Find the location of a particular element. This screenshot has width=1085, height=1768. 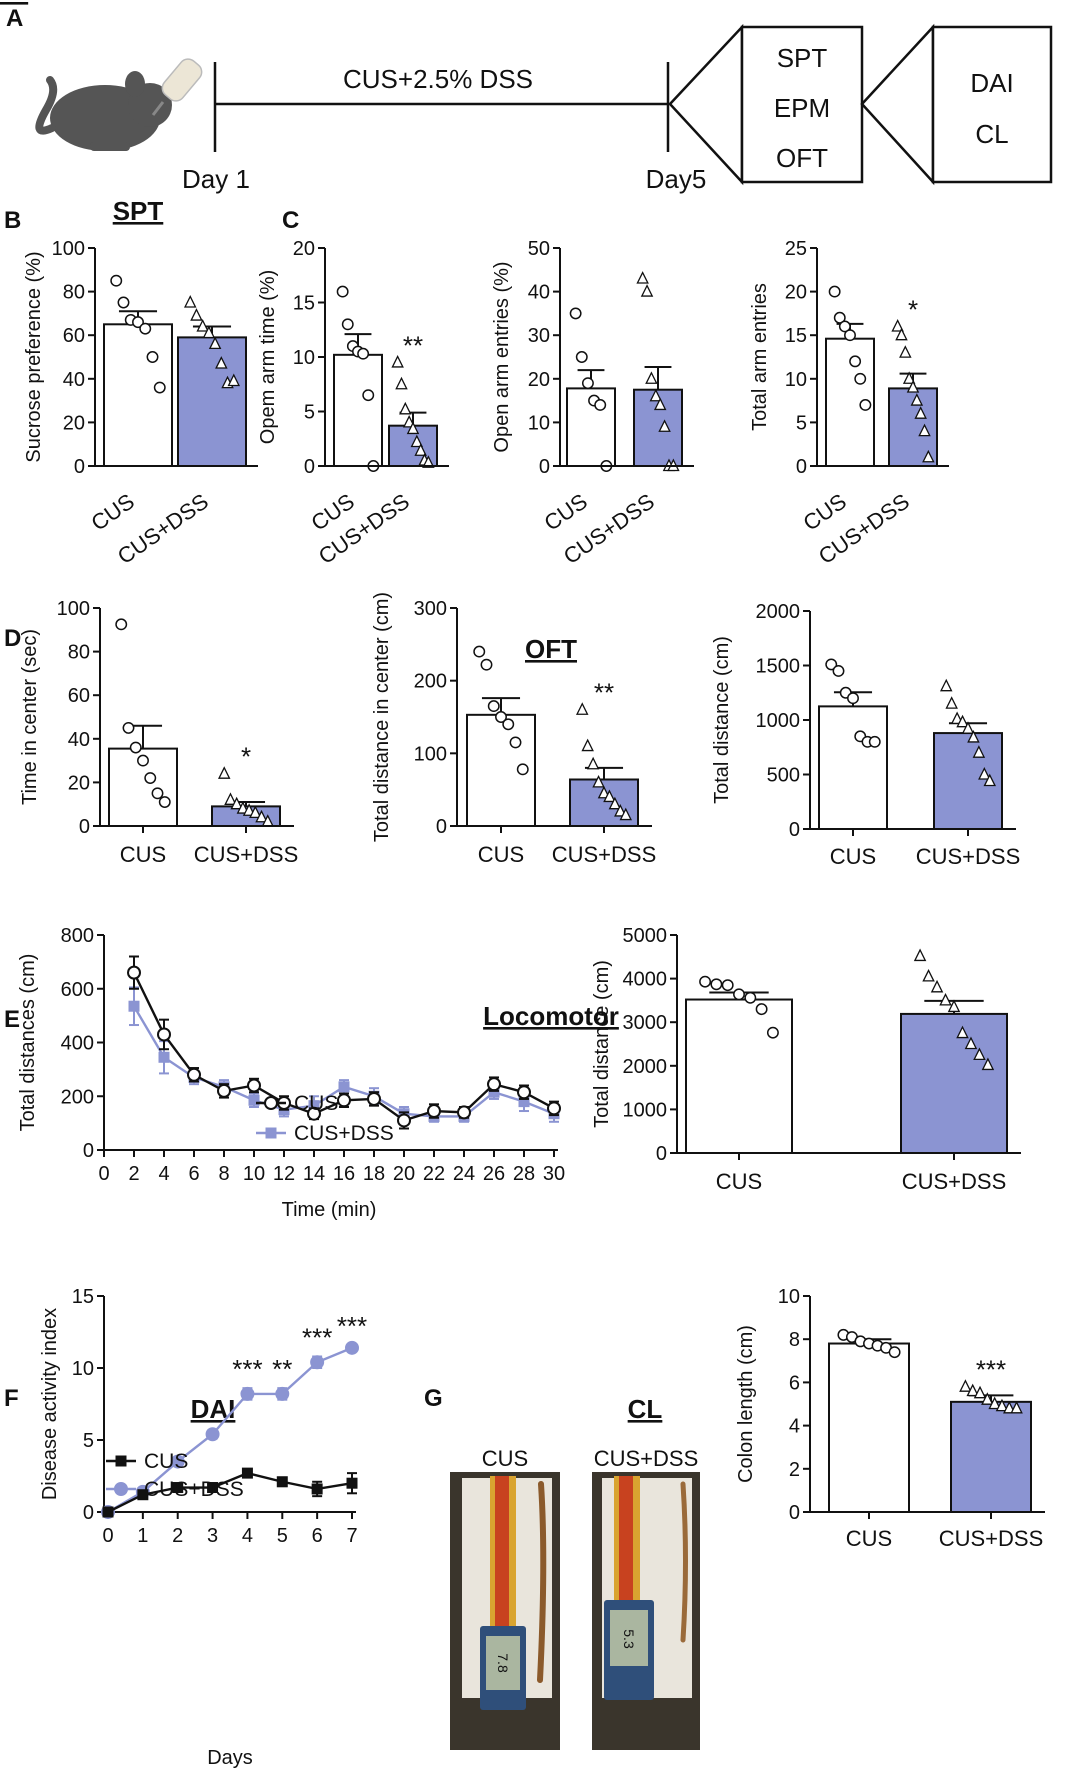

series-cus is located at coordinates (230, 1492).